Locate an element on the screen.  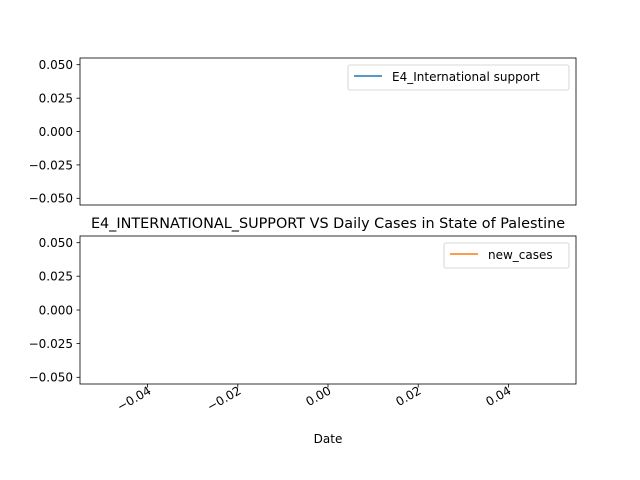
top-ytick: −0.050 is located at coordinates (54, 199).